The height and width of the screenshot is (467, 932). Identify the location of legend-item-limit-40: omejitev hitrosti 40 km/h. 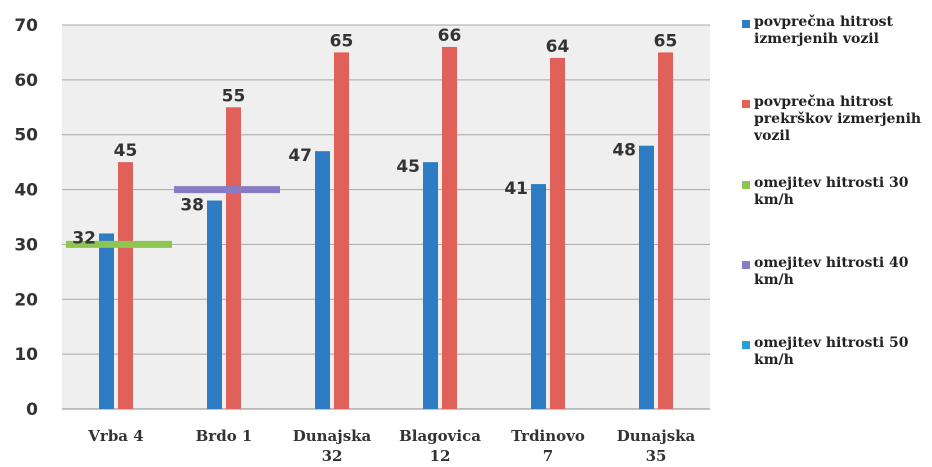
(835, 272).